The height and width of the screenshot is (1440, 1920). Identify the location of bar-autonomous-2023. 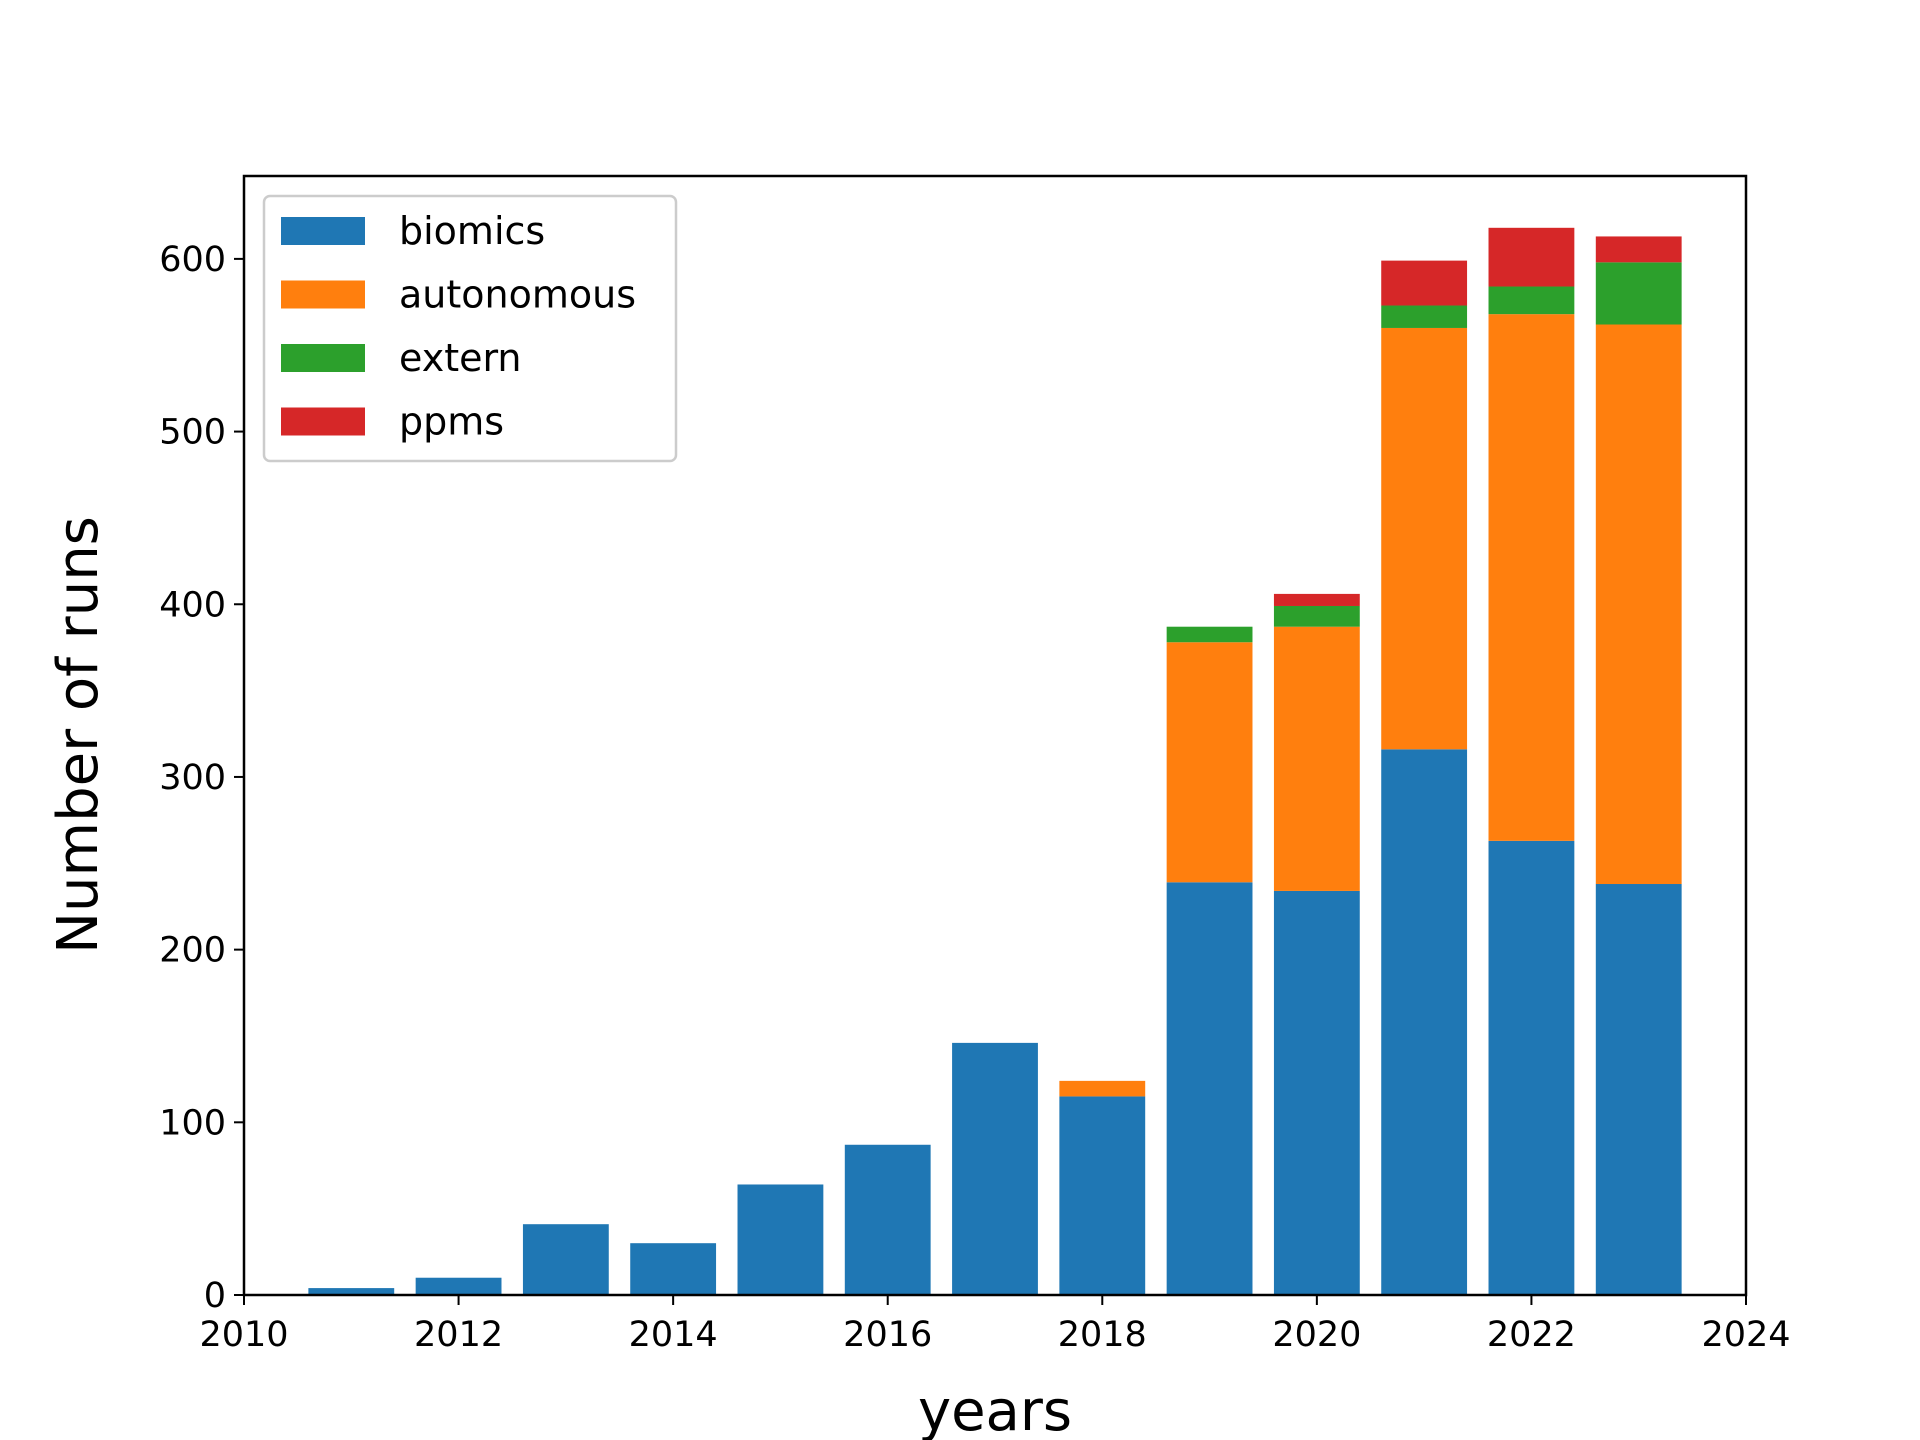
(1638, 604).